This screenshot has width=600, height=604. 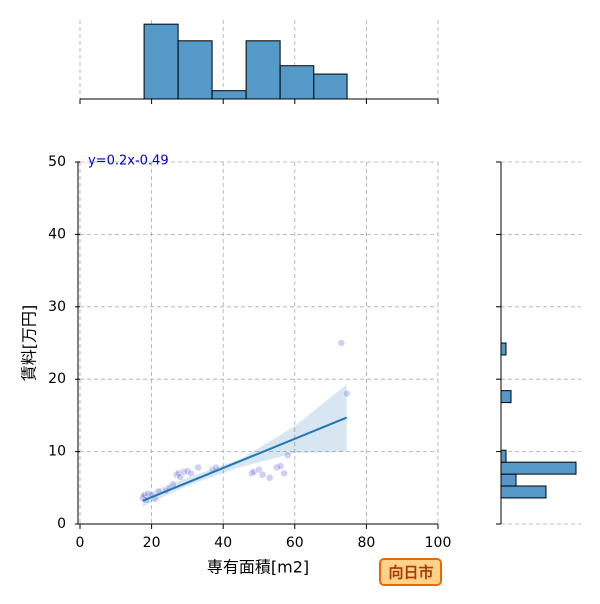 What do you see at coordinates (61, 524) in the screenshot?
I see `y-tick-label: 0` at bounding box center [61, 524].